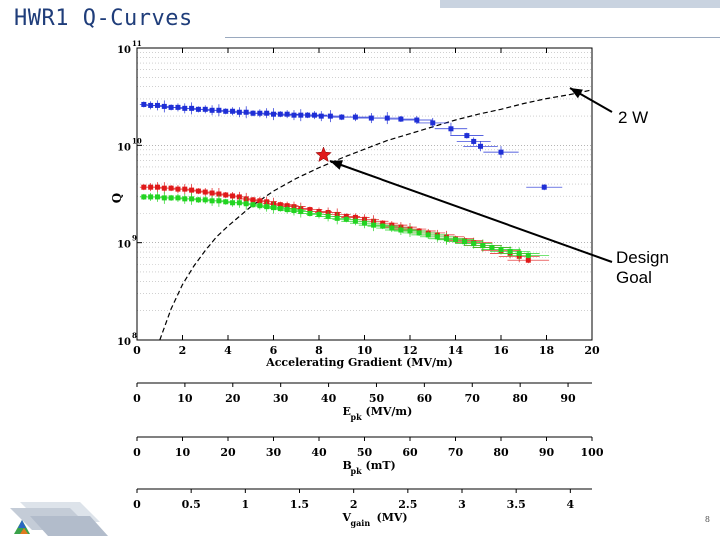  I want to click on secondary-tick-label: 0, so click(137, 452).